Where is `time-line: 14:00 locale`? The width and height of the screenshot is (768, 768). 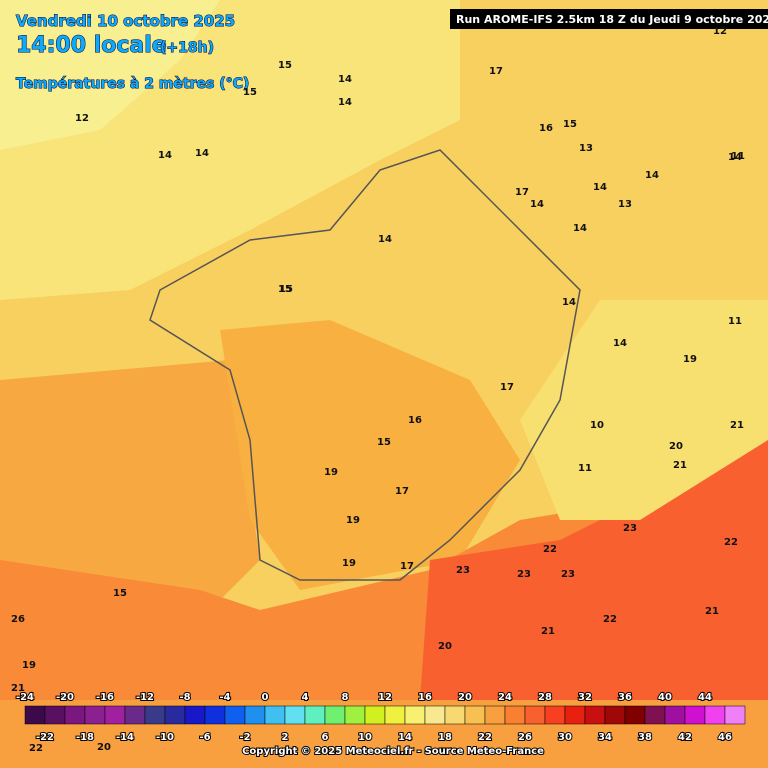 time-line: 14:00 locale is located at coordinates (91, 45).